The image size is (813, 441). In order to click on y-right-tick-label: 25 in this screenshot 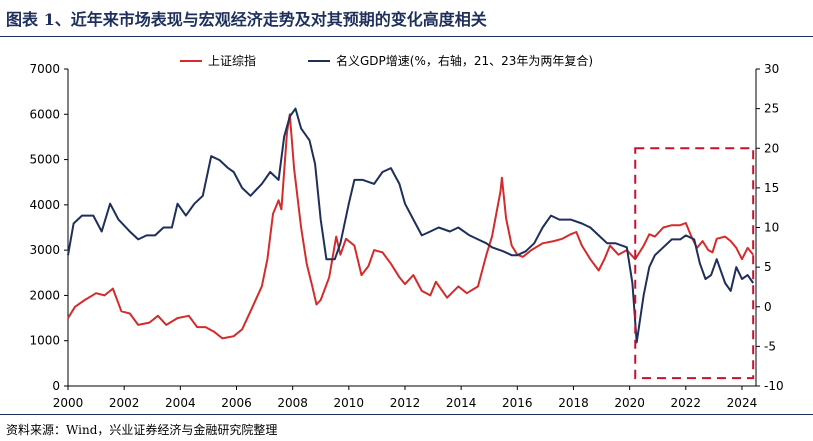, I will do `click(771, 109)`.